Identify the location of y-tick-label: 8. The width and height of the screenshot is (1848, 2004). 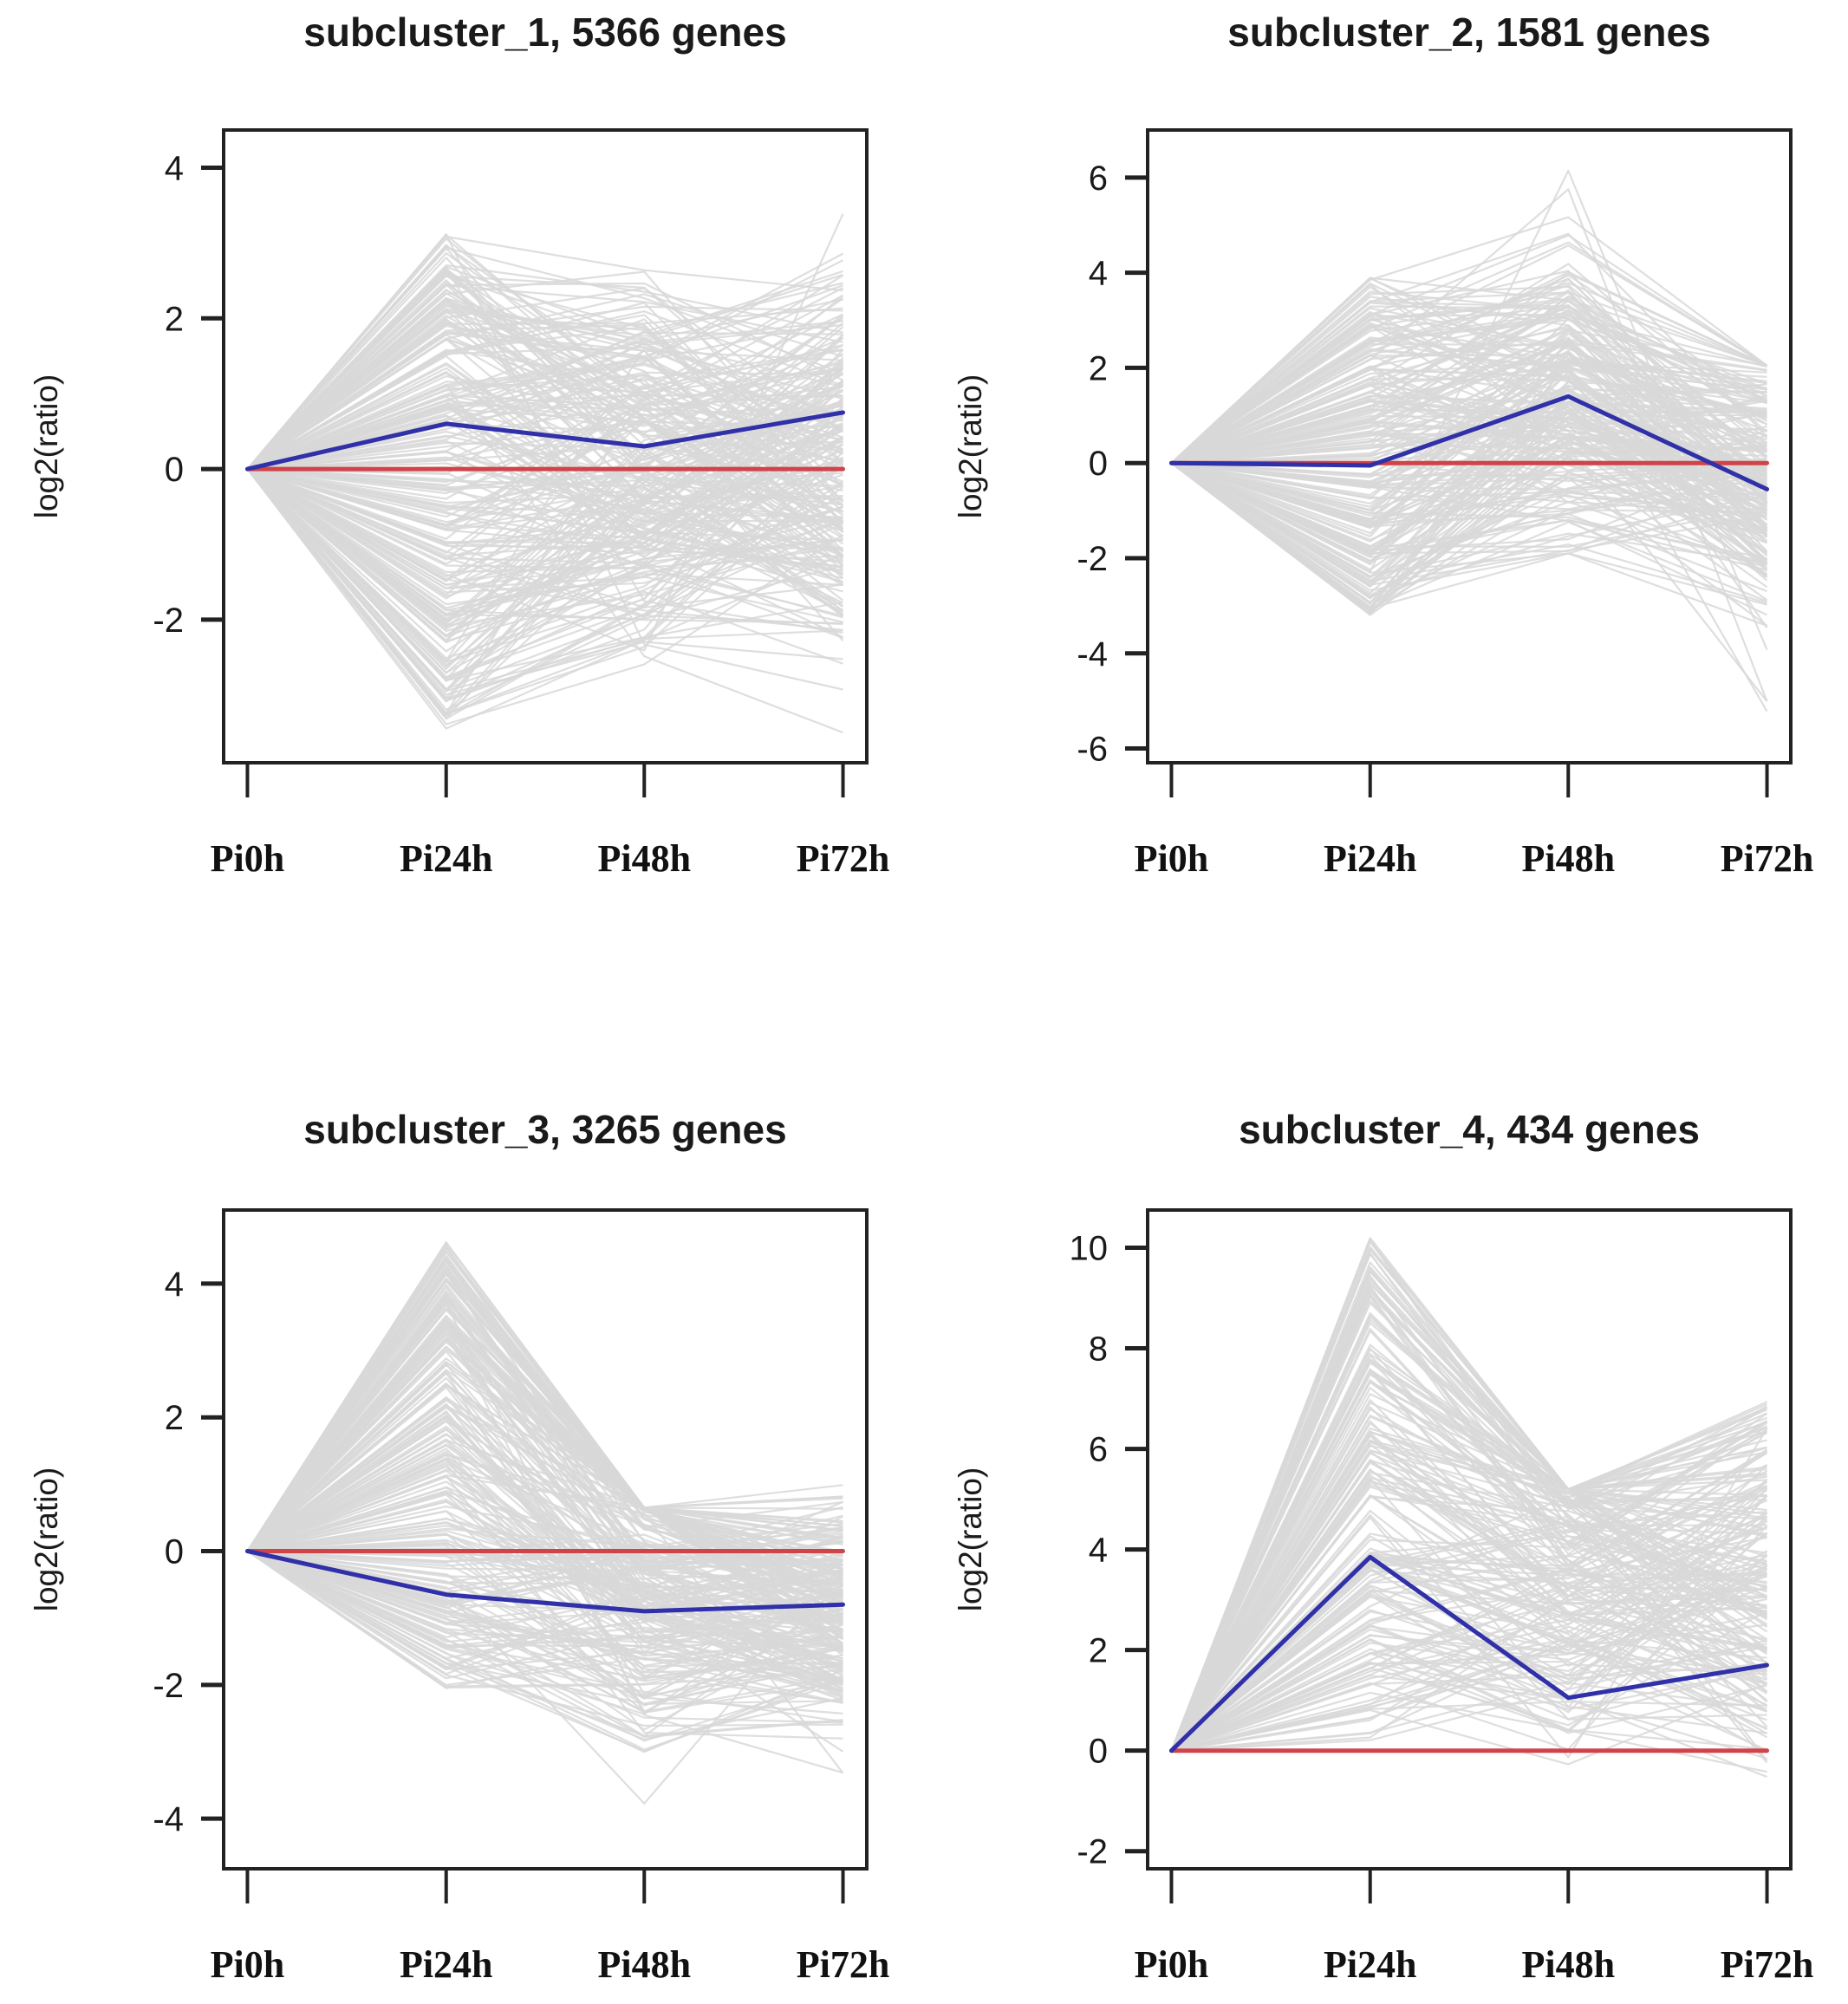
(1098, 1350).